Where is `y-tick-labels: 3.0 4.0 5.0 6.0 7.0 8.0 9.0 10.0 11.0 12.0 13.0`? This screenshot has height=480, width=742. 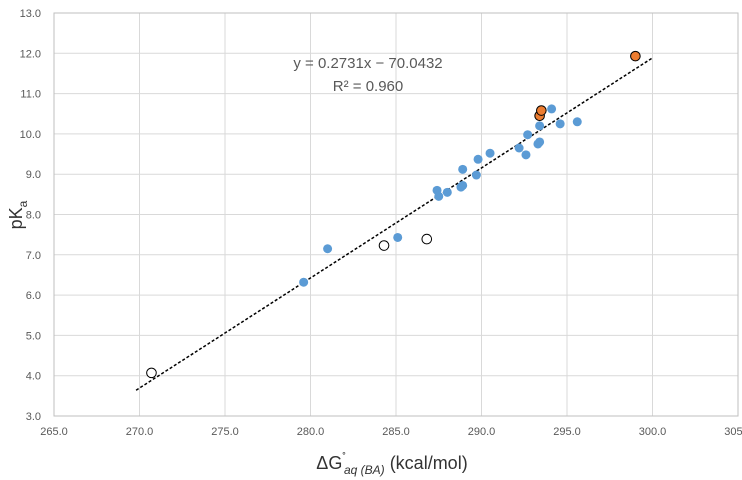 y-tick-labels: 3.0 4.0 5.0 6.0 7.0 8.0 9.0 10.0 11.0 12.0 13.0 is located at coordinates (30, 215).